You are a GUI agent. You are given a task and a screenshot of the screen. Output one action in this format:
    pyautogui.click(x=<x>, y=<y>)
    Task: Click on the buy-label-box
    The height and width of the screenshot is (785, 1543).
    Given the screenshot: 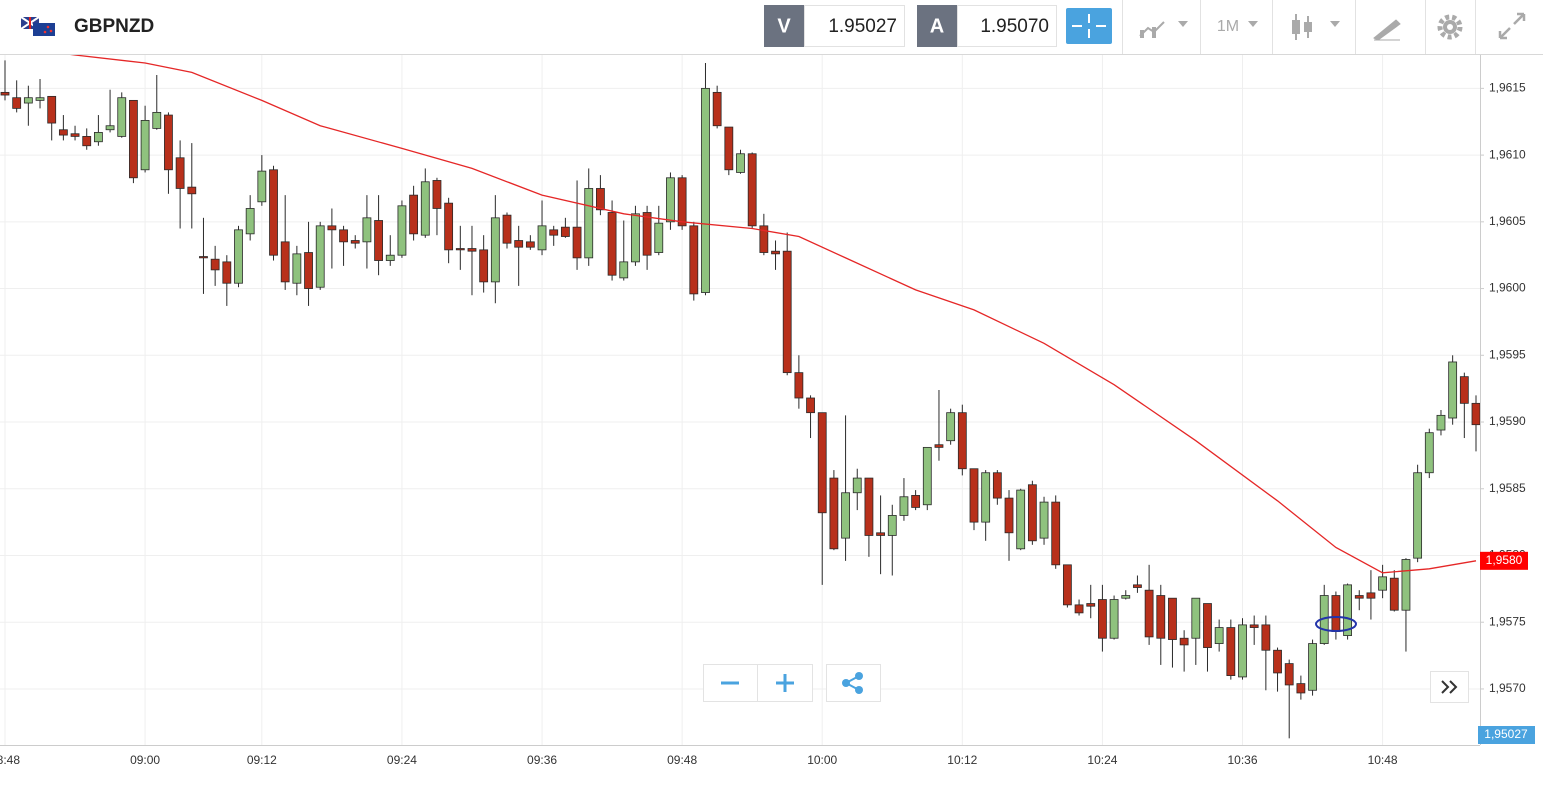 What is the action you would take?
    pyautogui.click(x=937, y=26)
    